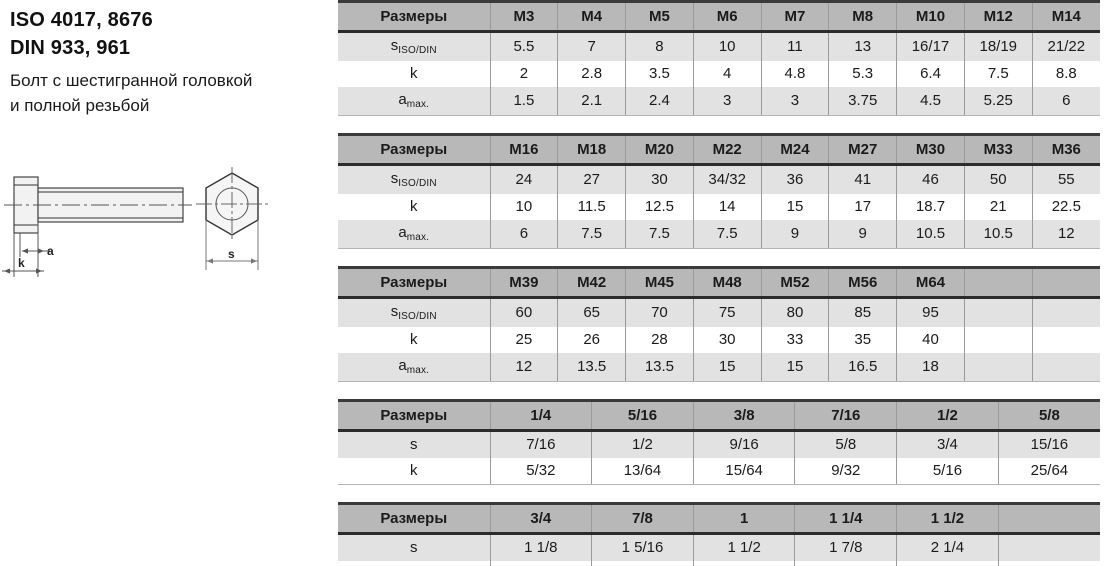  I want to click on cell-value: 46, so click(930, 179).